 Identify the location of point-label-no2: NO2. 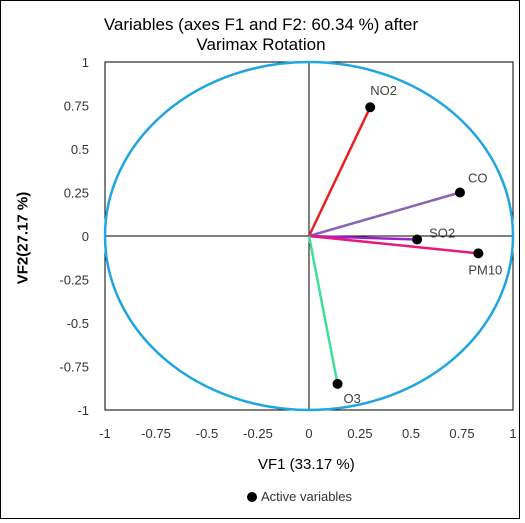
(383, 90).